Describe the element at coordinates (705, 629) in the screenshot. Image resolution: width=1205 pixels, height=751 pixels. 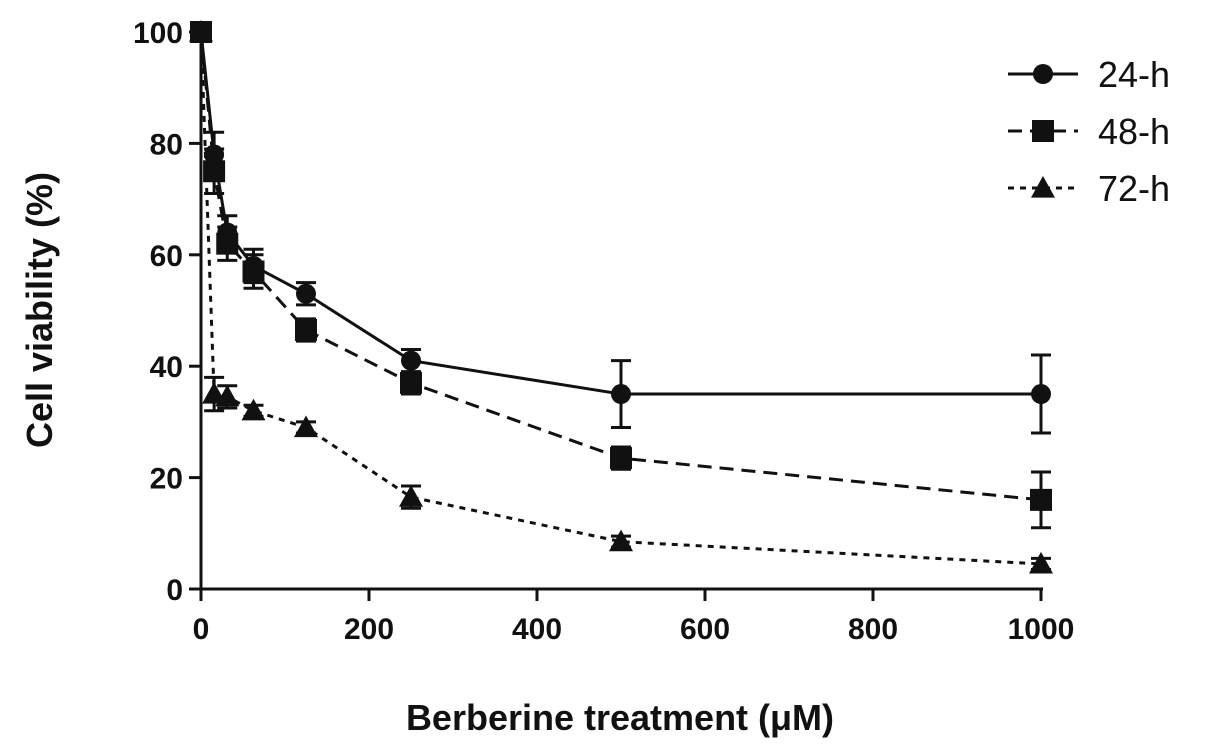
I see `x-tick-label: 600` at that location.